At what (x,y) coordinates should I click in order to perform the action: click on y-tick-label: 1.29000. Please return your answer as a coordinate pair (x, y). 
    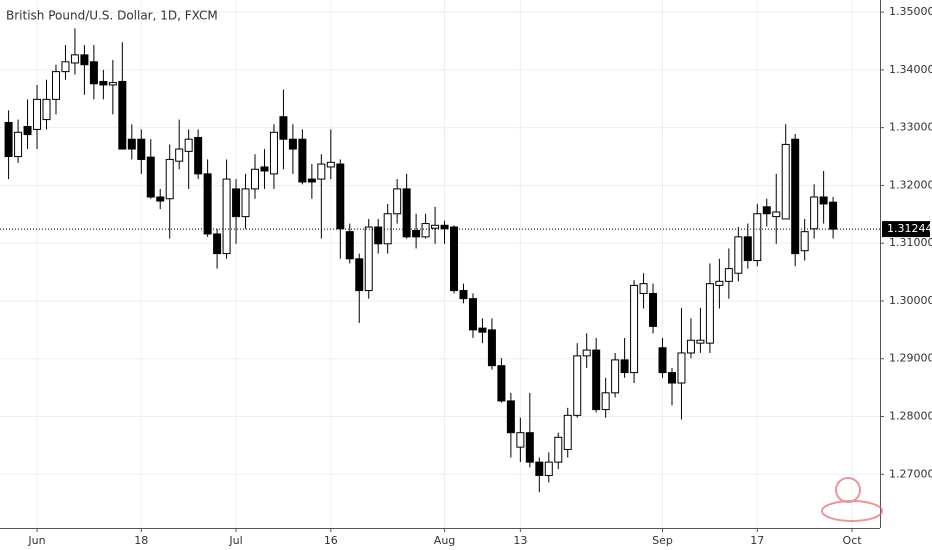
    Looking at the image, I should click on (910, 358).